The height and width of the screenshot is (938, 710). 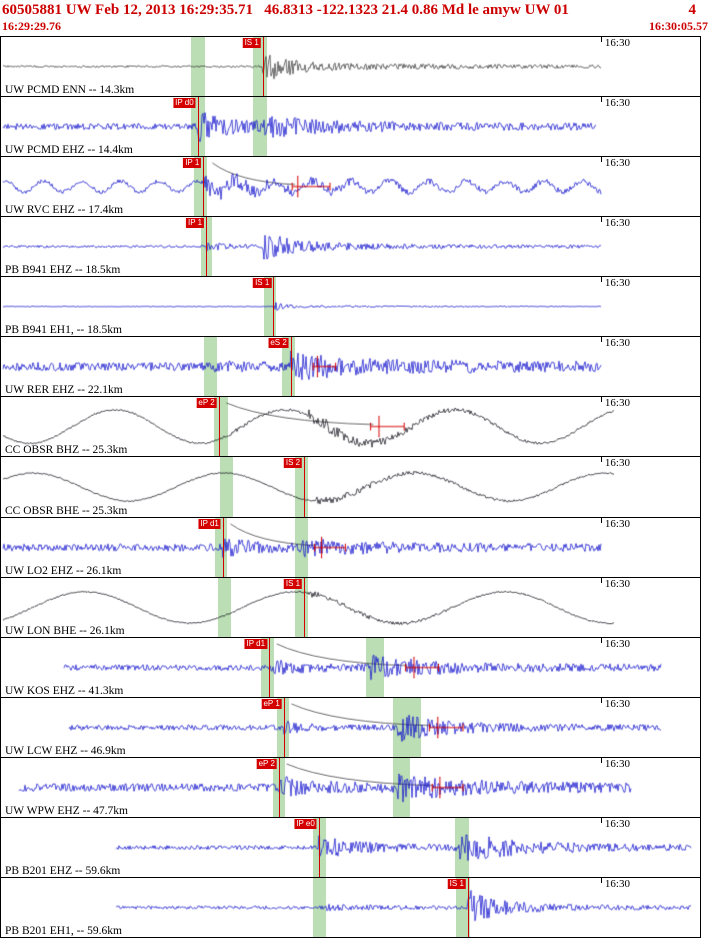 I want to click on pick-label: IS 2, so click(x=293, y=463).